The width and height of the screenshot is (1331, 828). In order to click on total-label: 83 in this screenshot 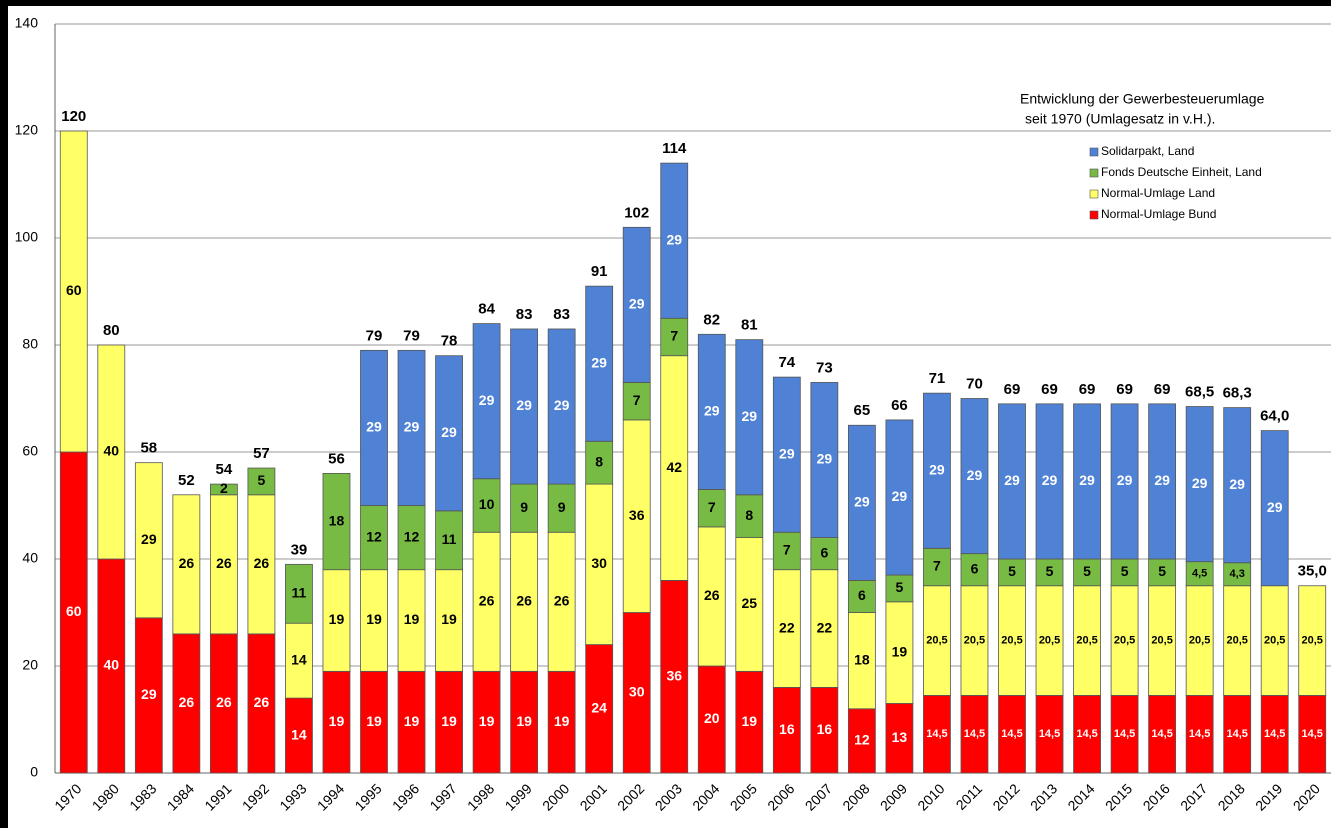, I will do `click(524, 314)`.